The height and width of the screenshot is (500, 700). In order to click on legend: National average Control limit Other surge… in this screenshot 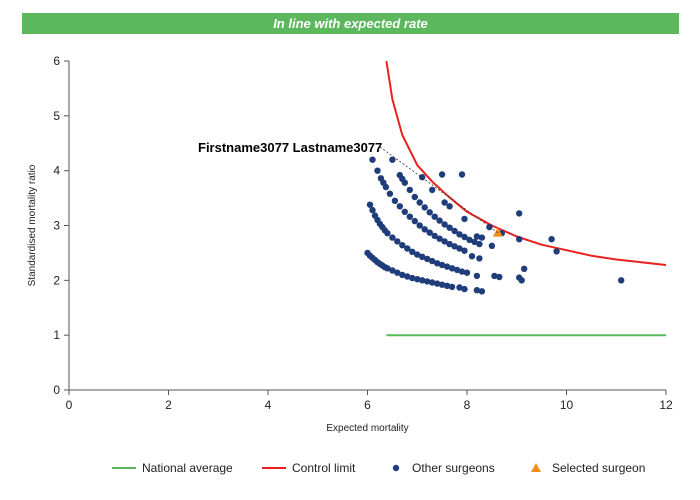, I will do `click(378, 468)`.